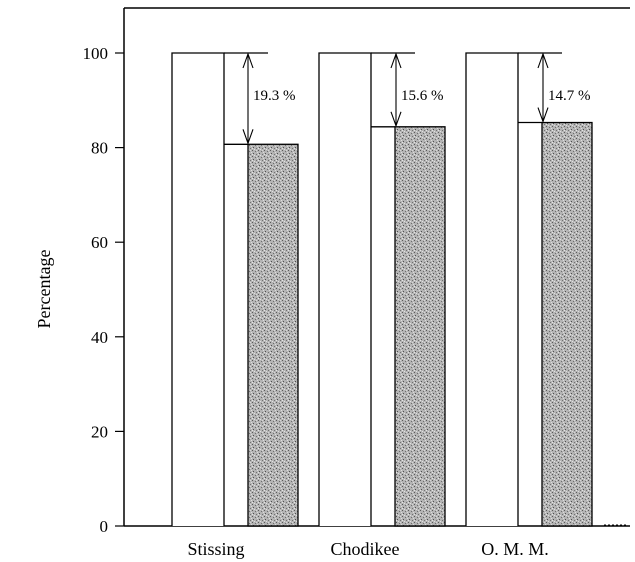 The width and height of the screenshot is (635, 562). What do you see at coordinates (99, 431) in the screenshot?
I see `y-tick-label: 20` at bounding box center [99, 431].